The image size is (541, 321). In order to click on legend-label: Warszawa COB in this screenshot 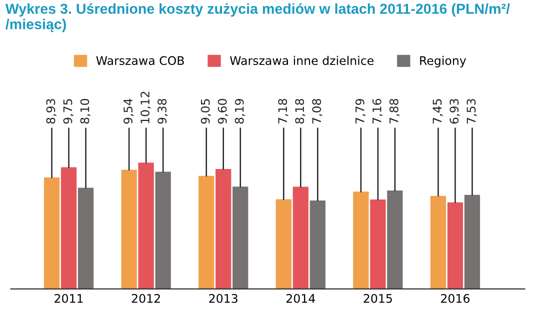, I will do `click(140, 61)`.